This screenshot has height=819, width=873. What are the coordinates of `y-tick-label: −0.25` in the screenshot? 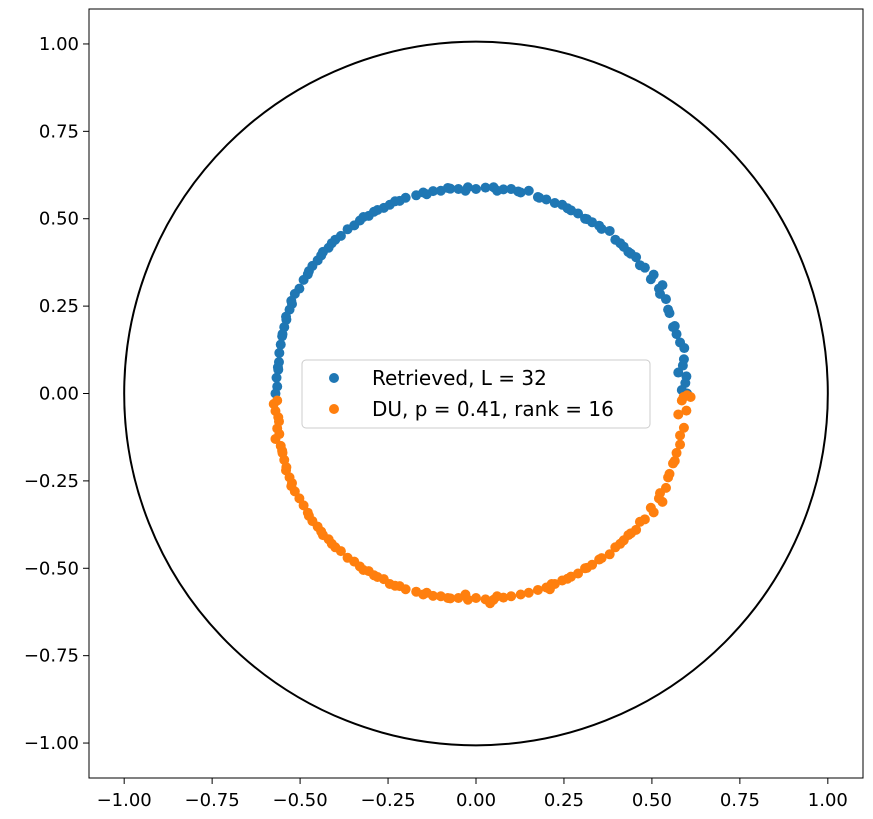 It's located at (51, 481).